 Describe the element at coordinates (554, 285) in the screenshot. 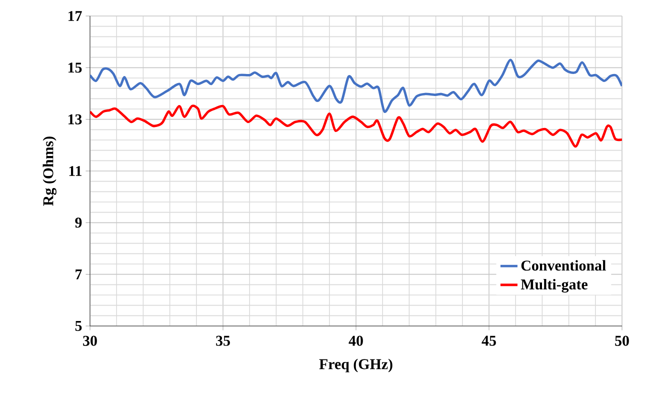

I see `legend-label: Multi-gate` at that location.